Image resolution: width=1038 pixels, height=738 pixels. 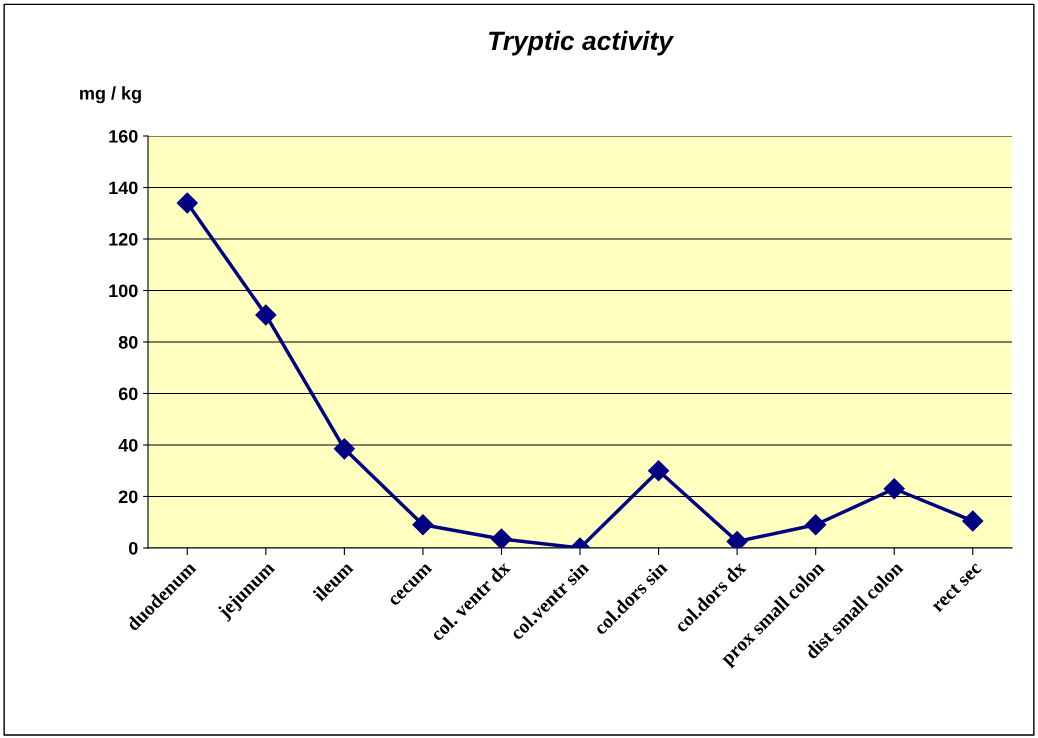 What do you see at coordinates (957, 587) in the screenshot?
I see `x-tick-label: rect sec` at bounding box center [957, 587].